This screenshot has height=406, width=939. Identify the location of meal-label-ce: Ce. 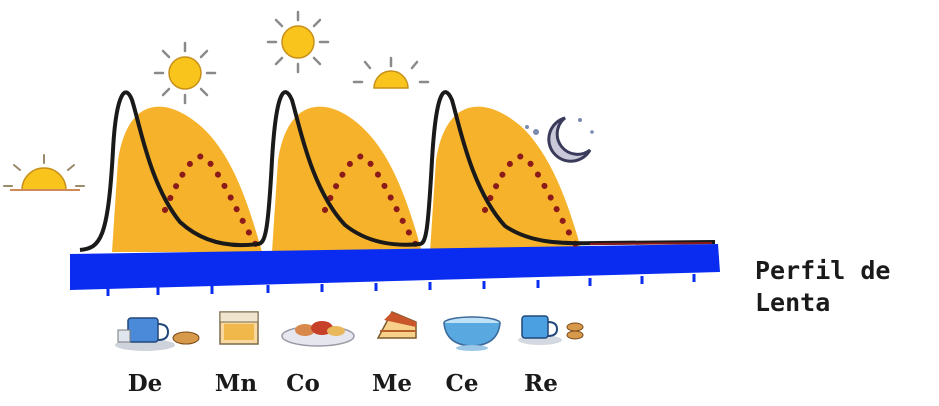
(462, 383).